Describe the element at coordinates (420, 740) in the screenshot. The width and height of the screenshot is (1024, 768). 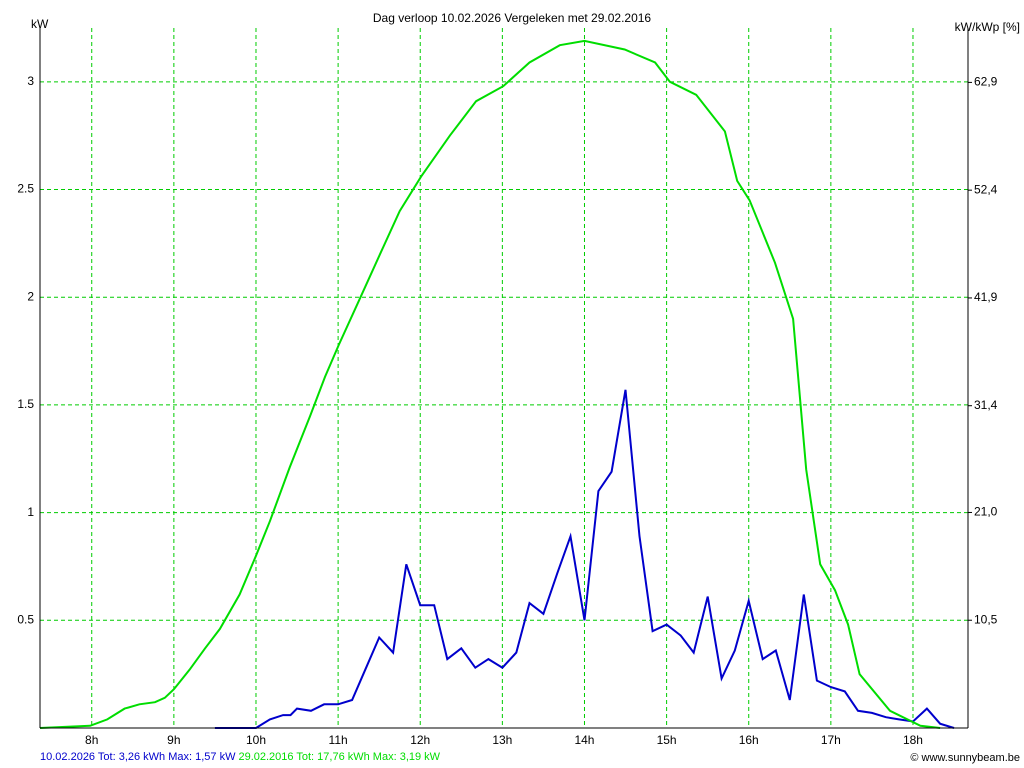
I see `x-tick-label: 12h` at that location.